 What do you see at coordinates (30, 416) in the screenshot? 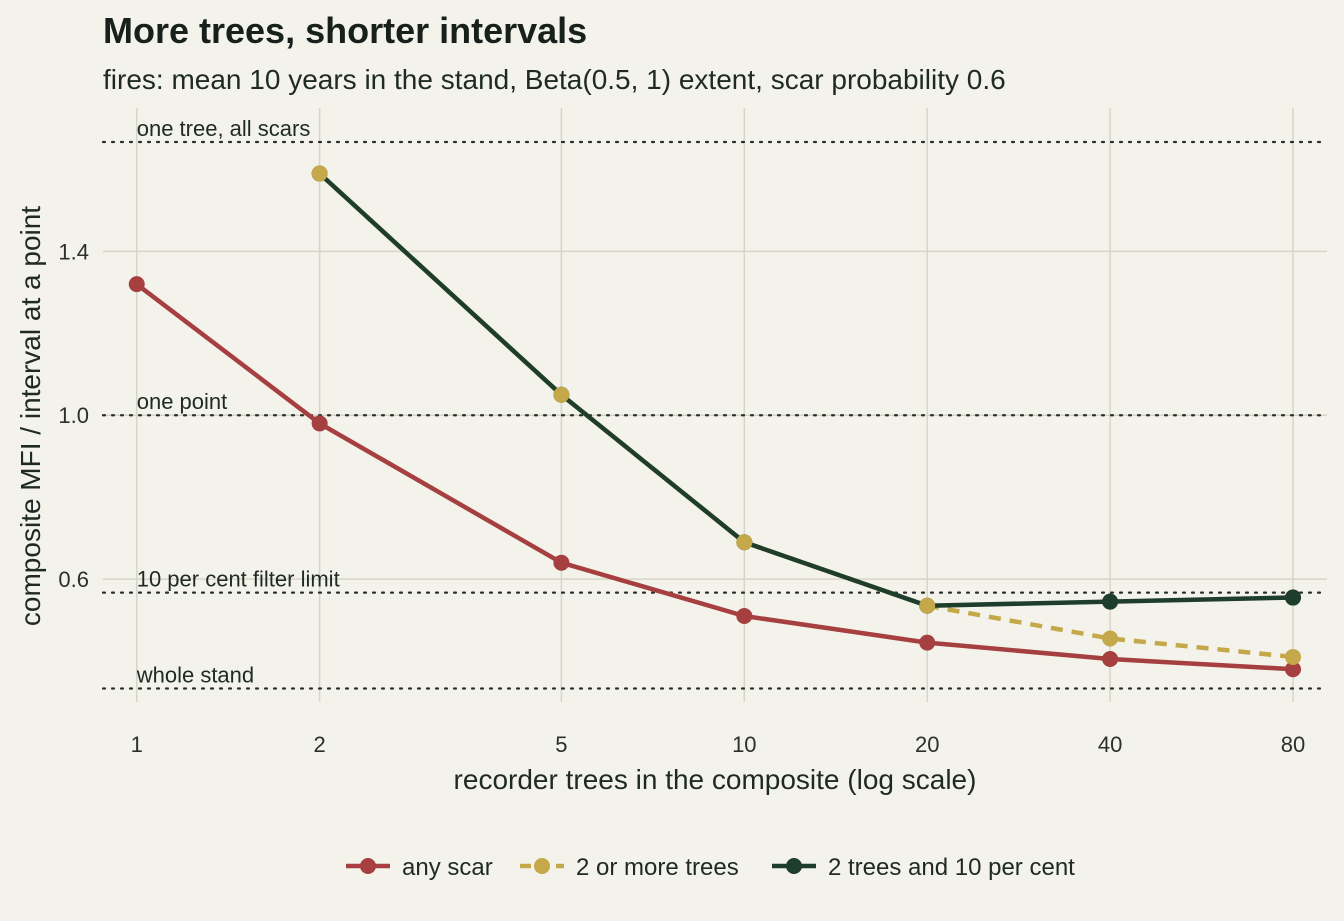
I see `y-axis-title: composite MFI / interval at a point` at bounding box center [30, 416].